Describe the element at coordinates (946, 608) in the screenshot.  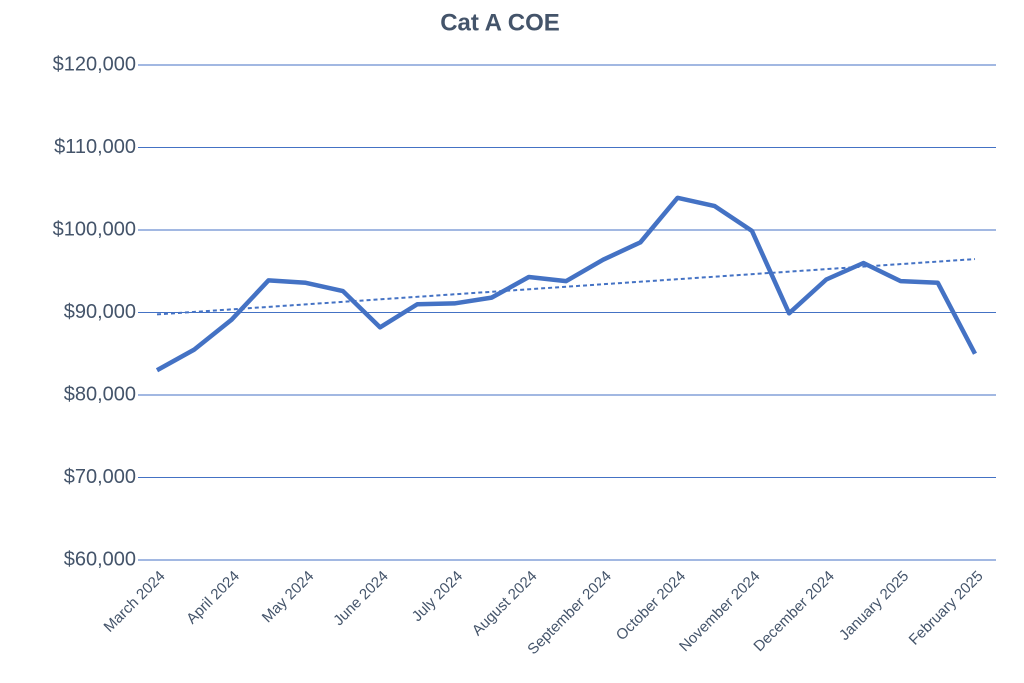
I see `x-tick-label: February 2025` at that location.